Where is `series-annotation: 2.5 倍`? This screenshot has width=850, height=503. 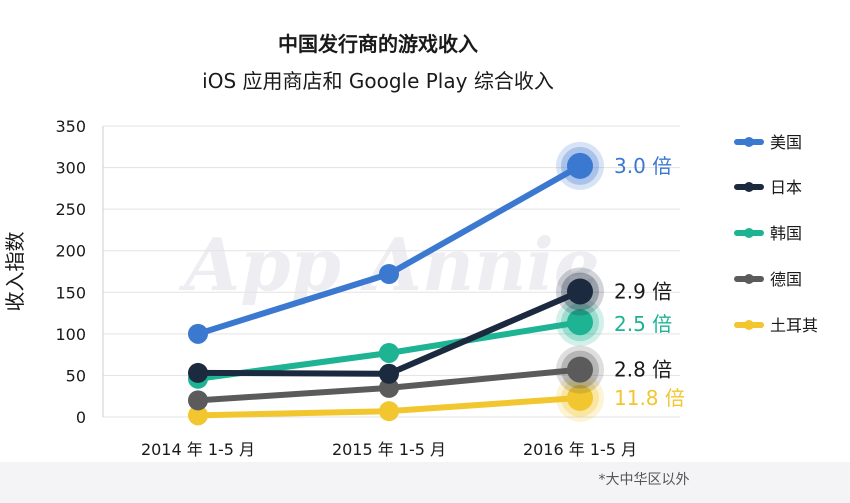 series-annotation: 2.5 倍 is located at coordinates (643, 324).